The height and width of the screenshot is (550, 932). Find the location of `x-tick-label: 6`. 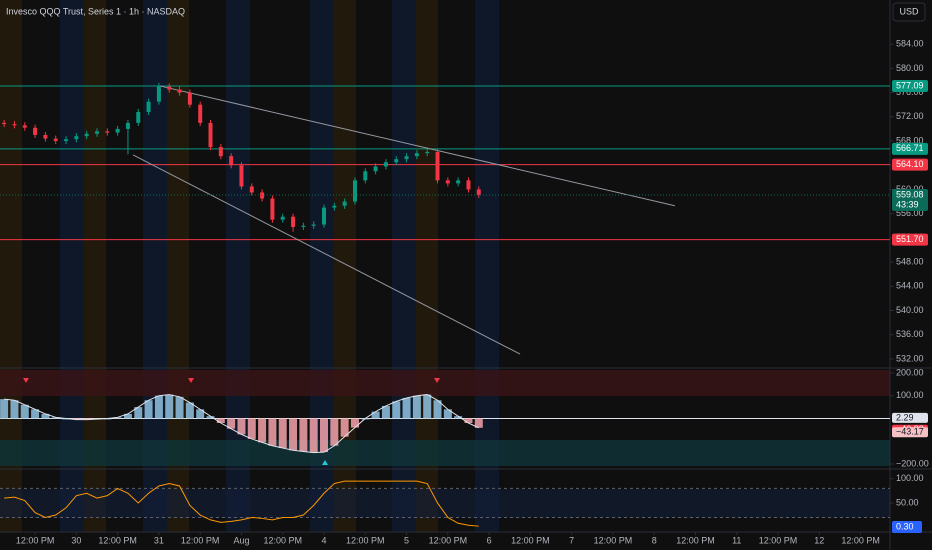

x-tick-label: 6 is located at coordinates (489, 540).